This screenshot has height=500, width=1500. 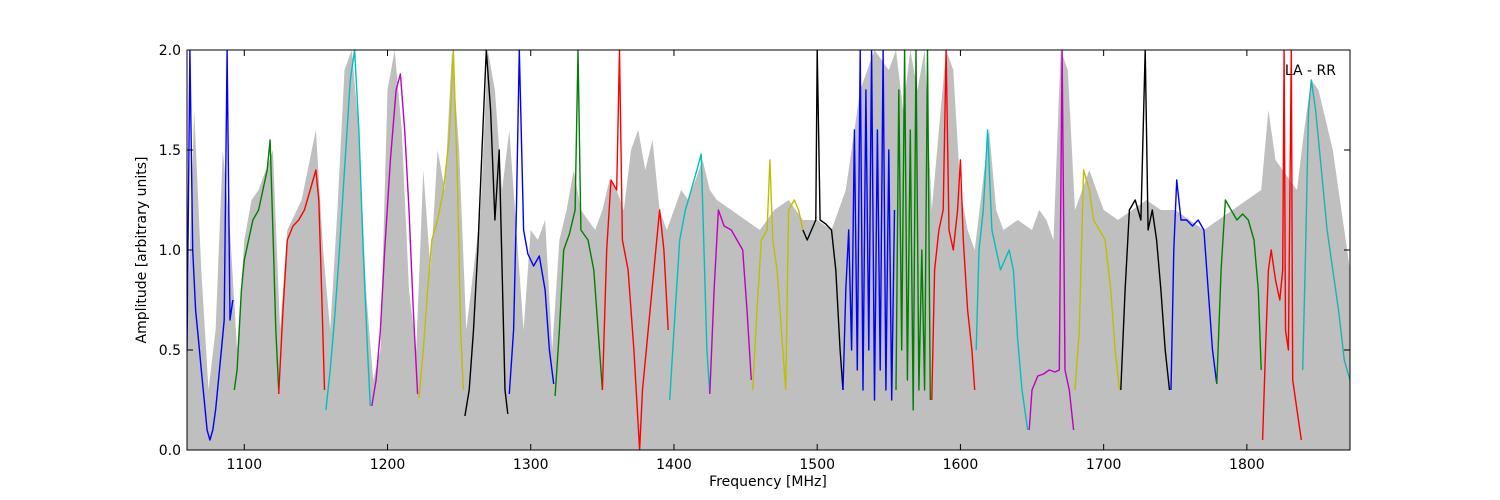 What do you see at coordinates (961, 465) in the screenshot?
I see `x-tick-label: 1600` at bounding box center [961, 465].